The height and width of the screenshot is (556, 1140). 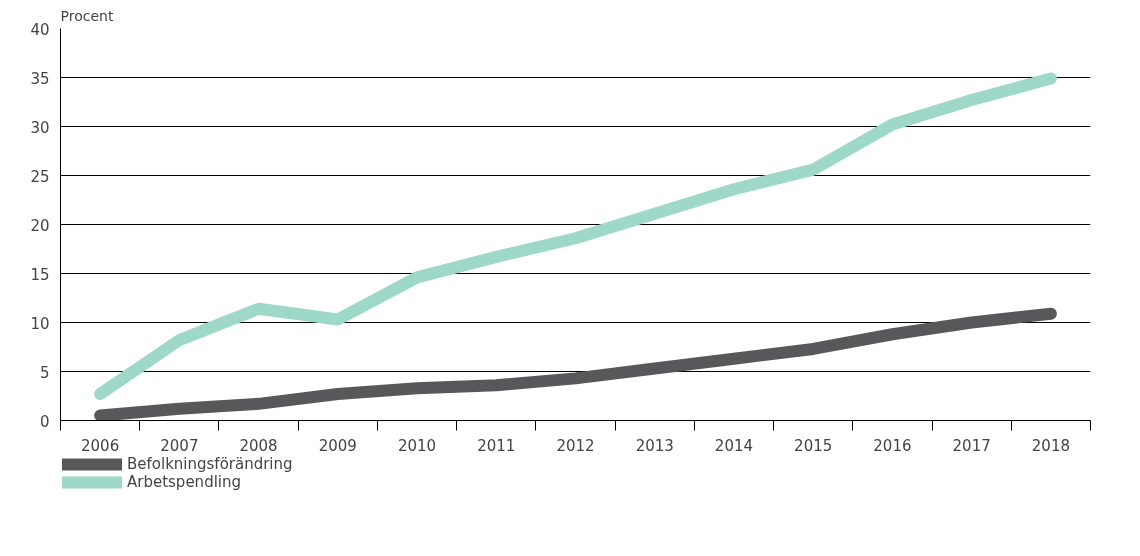 I want to click on x-tick-label: 2007, so click(x=179, y=445).